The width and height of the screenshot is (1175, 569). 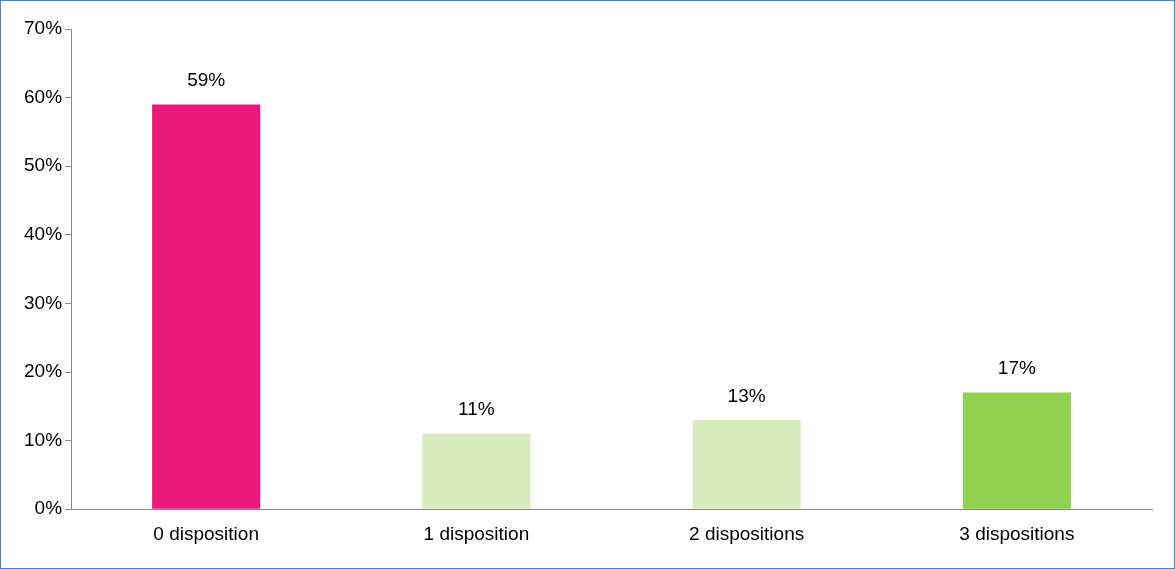 What do you see at coordinates (747, 533) in the screenshot?
I see `x-tick-label: 2 dispositions` at bounding box center [747, 533].